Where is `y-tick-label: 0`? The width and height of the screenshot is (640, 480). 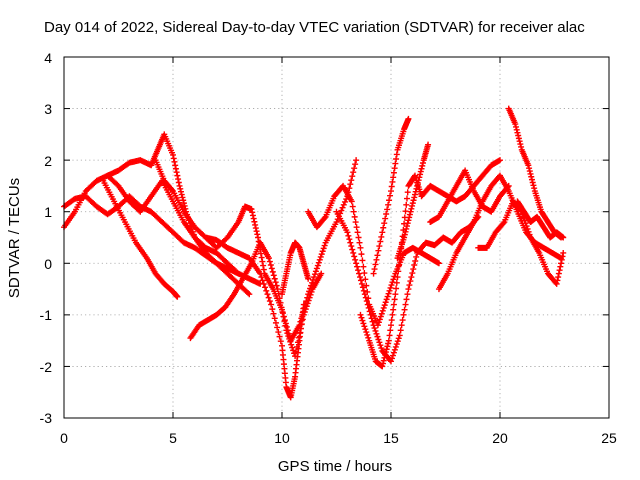
y-tick-label: 0 is located at coordinates (48, 264).